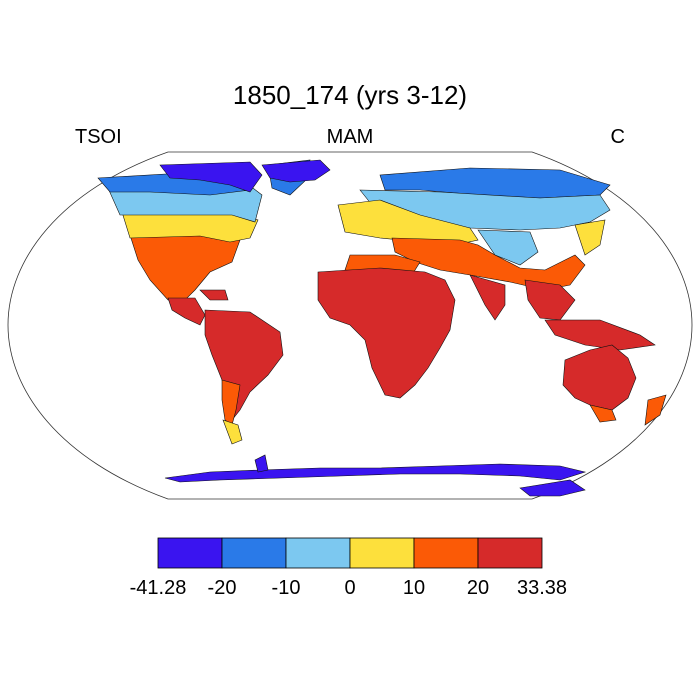 This screenshot has width=700, height=700. I want to click on colorbar-tick-label: 0, so click(349, 588).